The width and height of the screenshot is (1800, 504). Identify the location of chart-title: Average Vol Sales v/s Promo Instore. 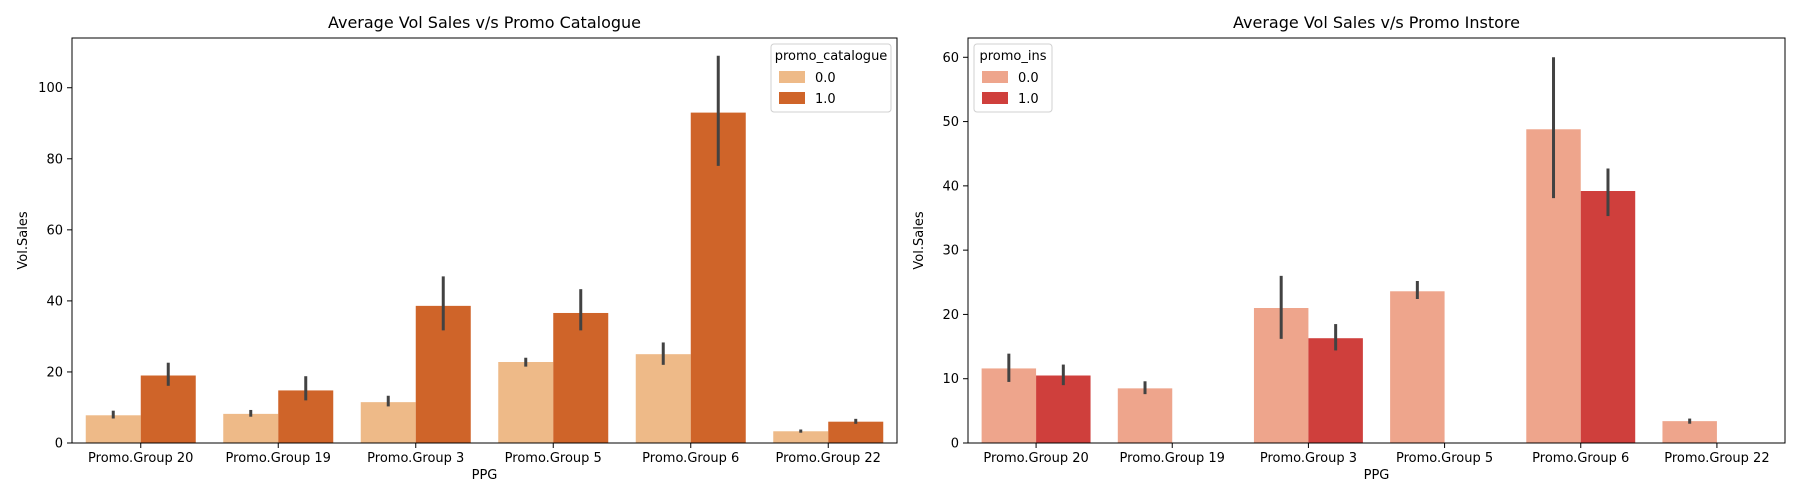
(1376, 22).